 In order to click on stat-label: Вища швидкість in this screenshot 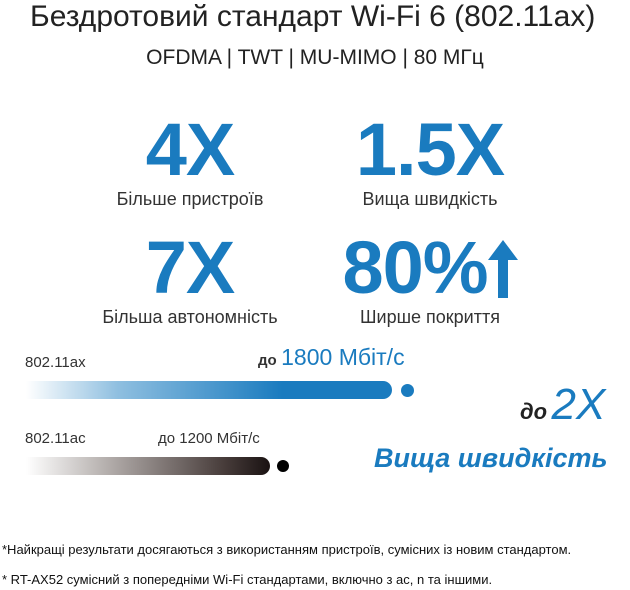, I will do `click(430, 199)`.